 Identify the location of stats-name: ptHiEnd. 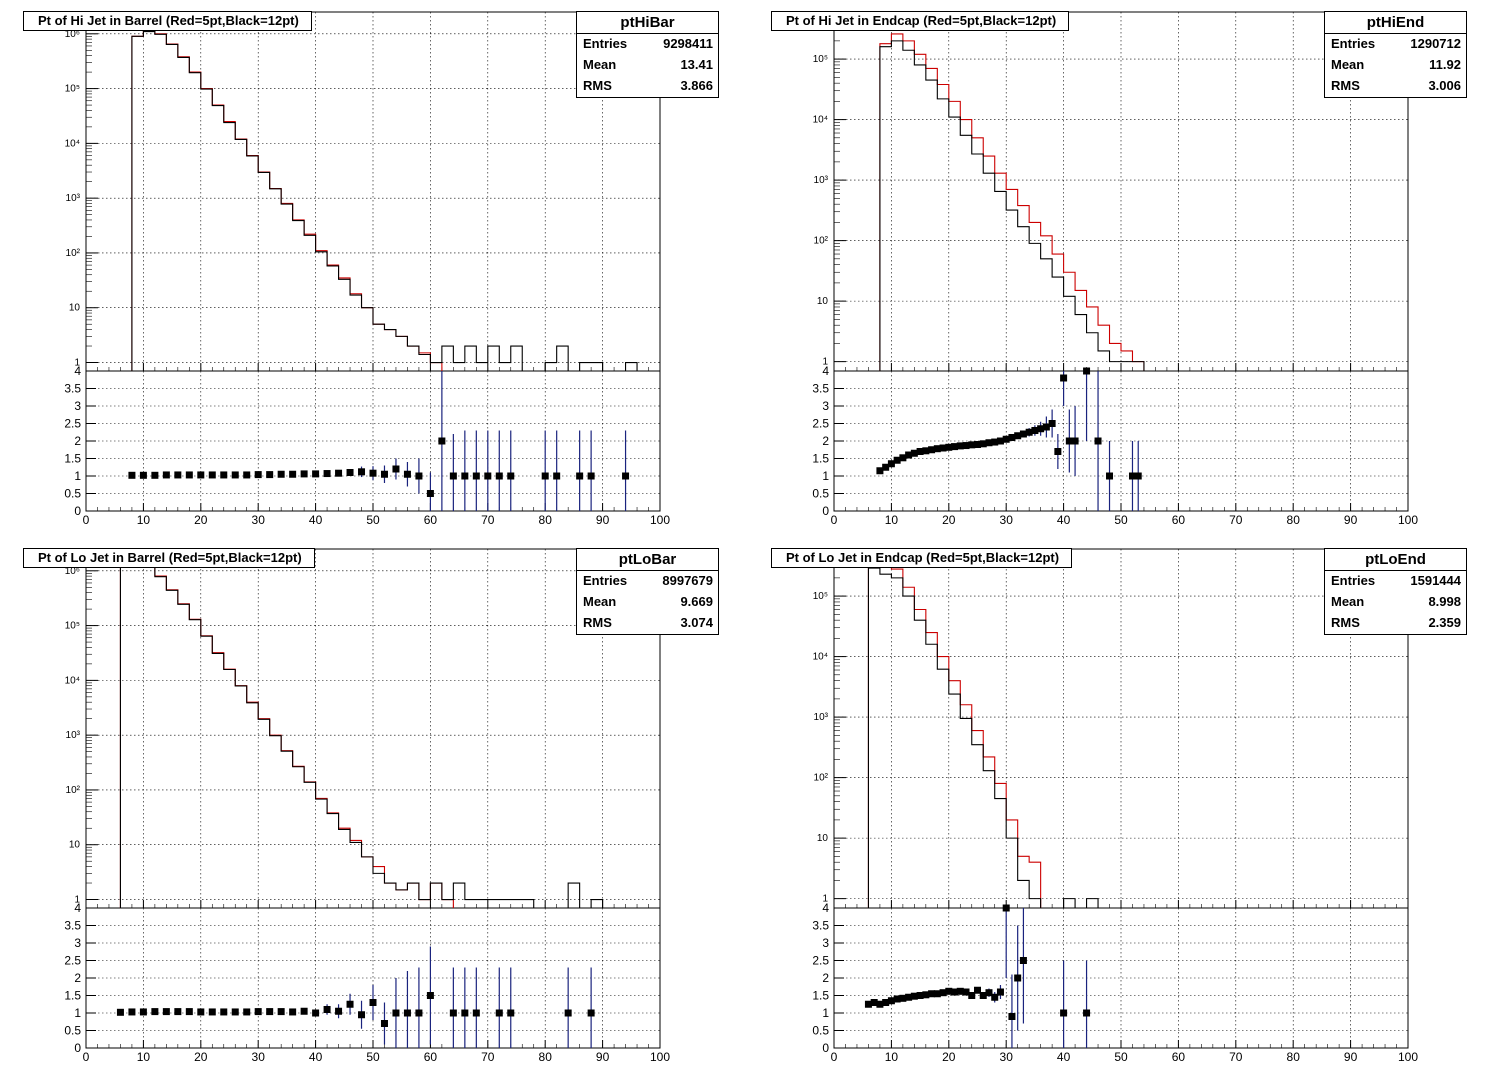
(1395, 23).